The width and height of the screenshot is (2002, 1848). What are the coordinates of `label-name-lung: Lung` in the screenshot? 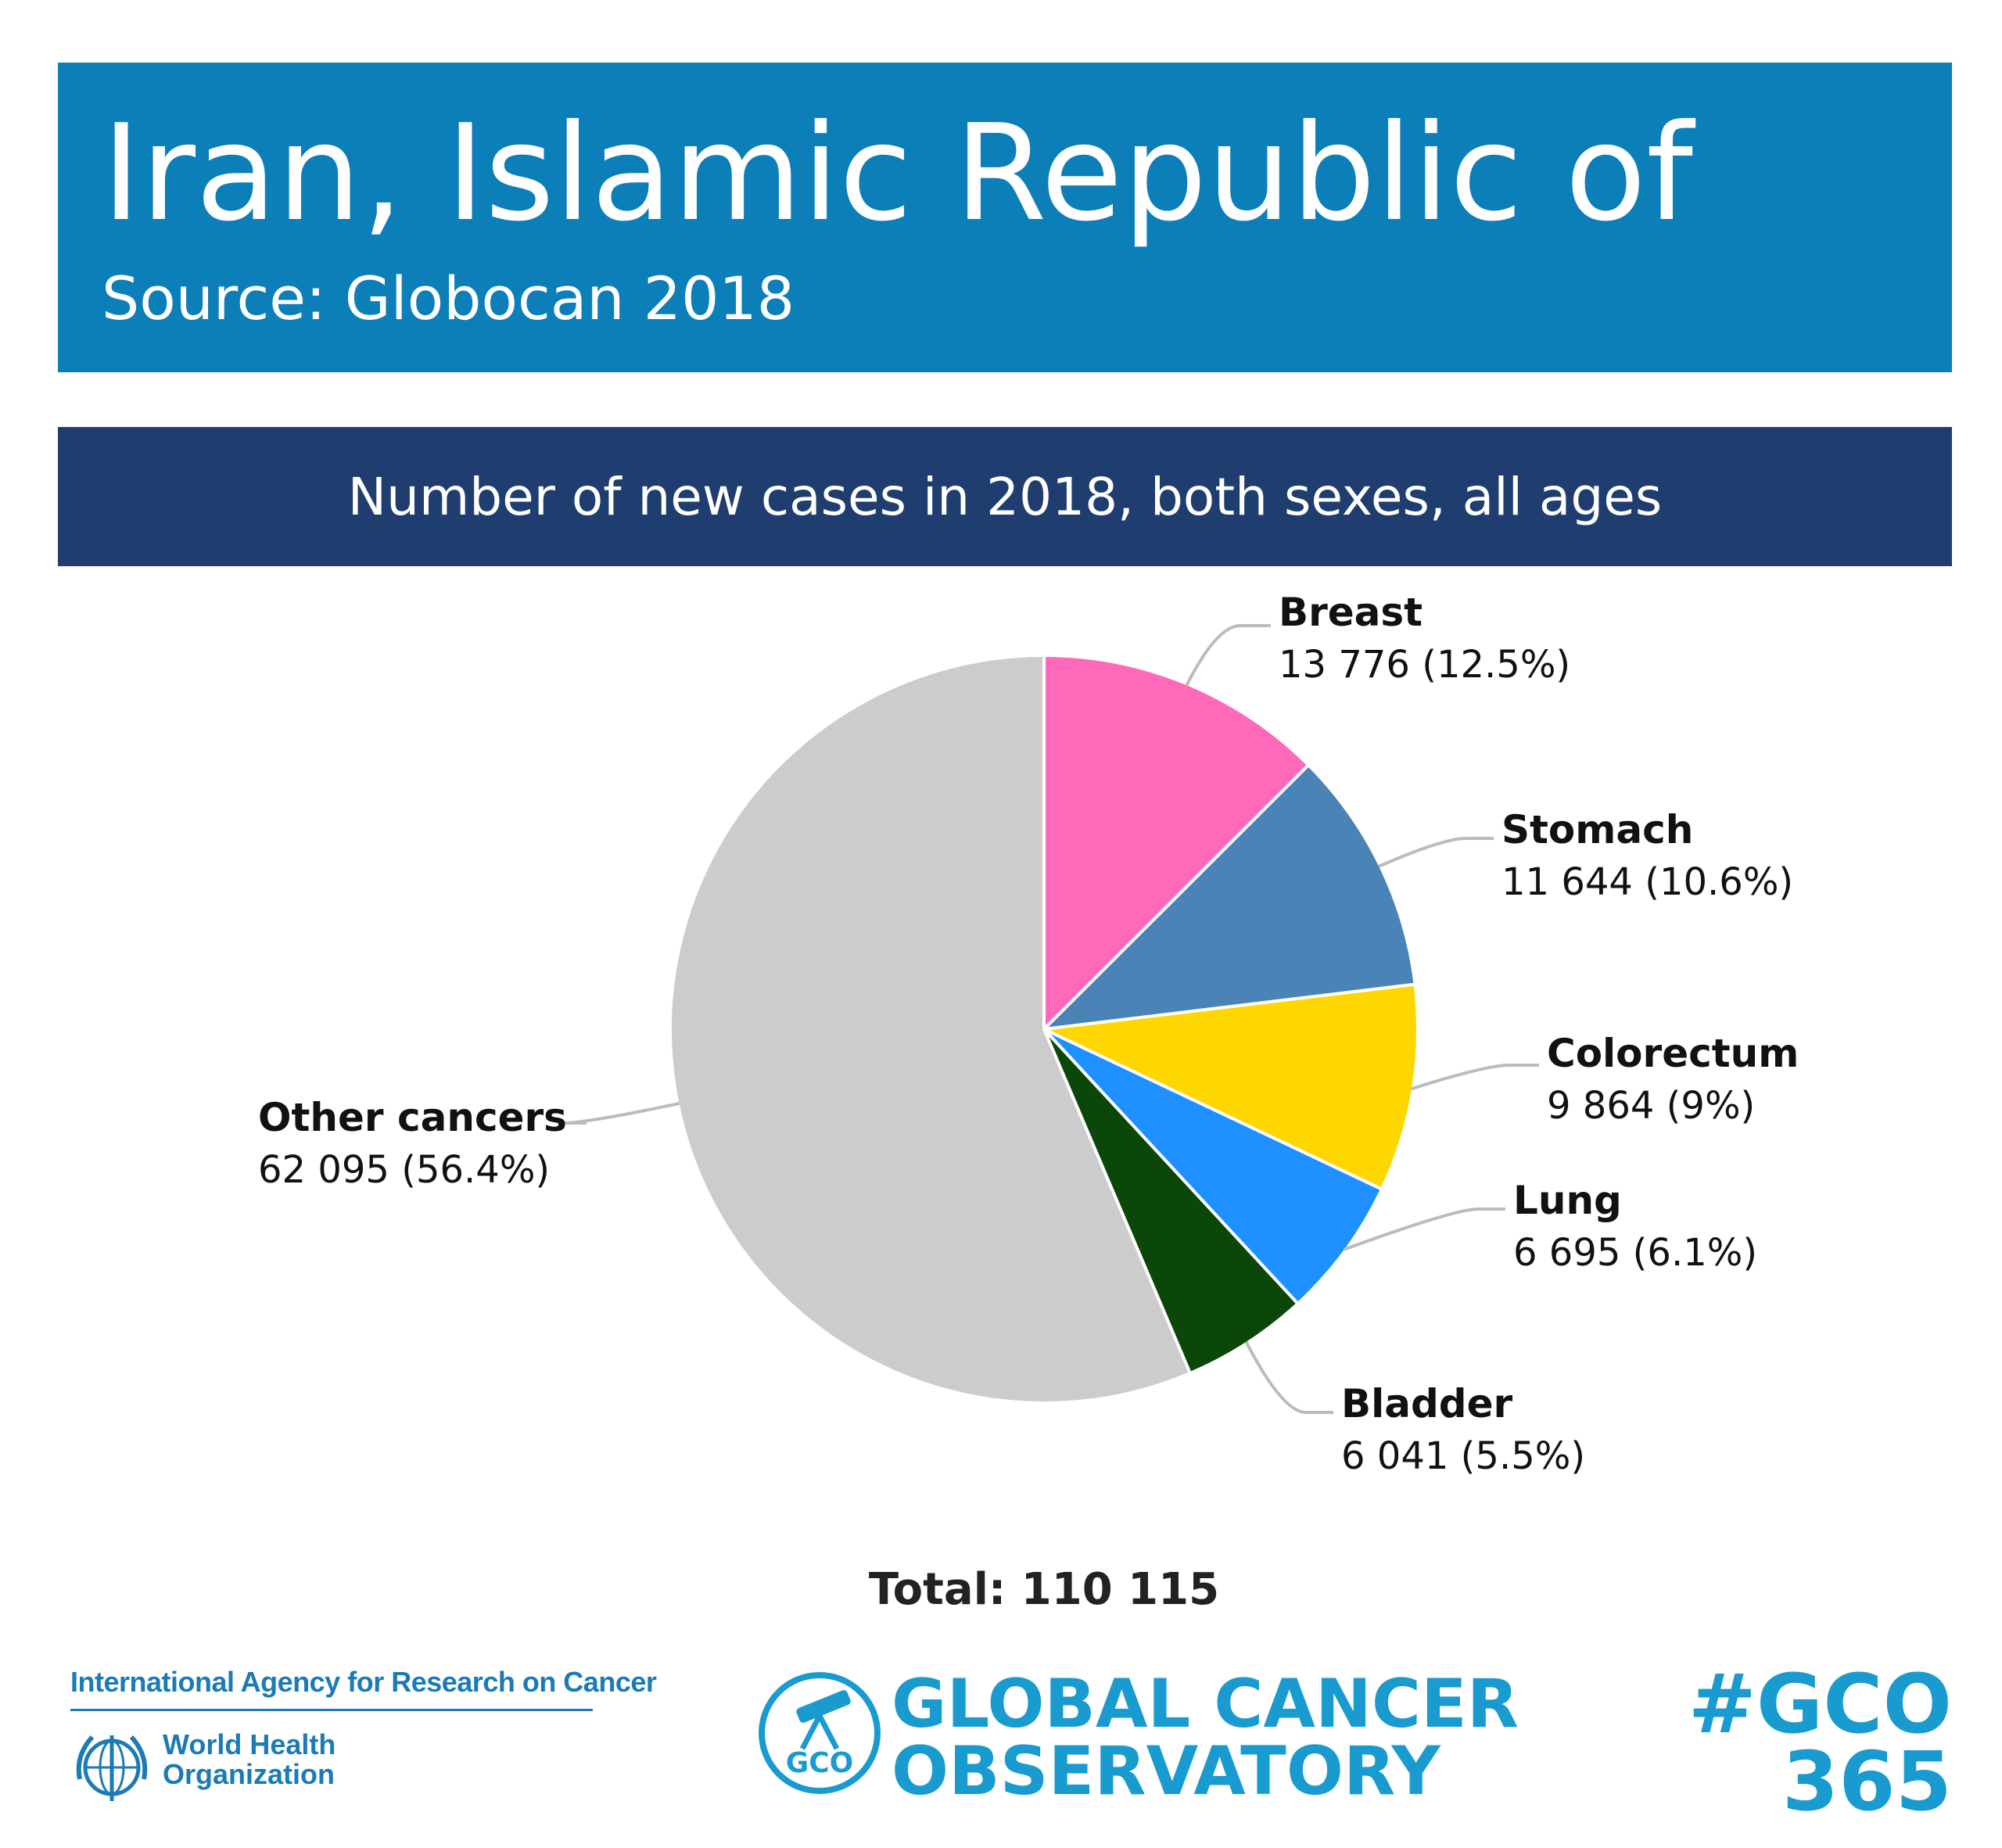 It's located at (1567, 1200).